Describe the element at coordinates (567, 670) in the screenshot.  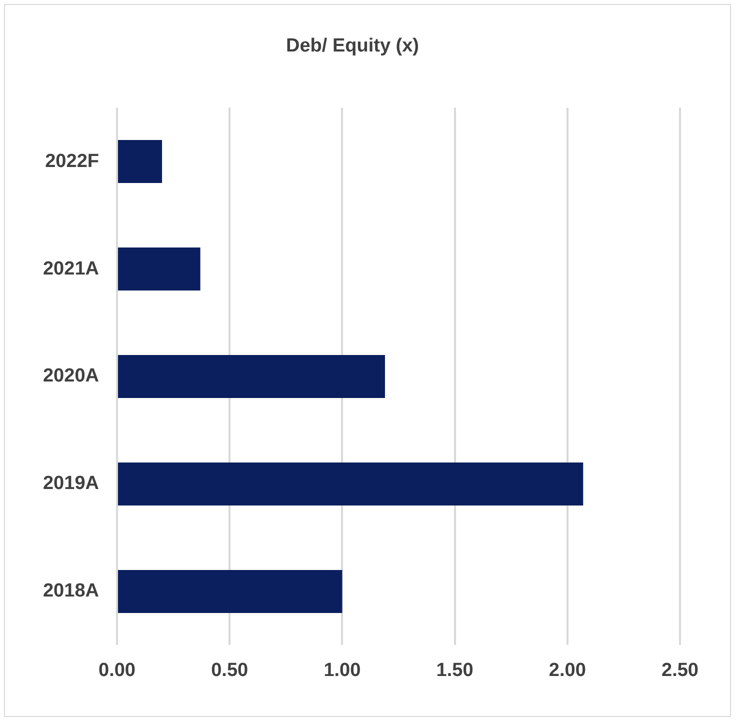
I see `x-tick-label: 2.00` at that location.